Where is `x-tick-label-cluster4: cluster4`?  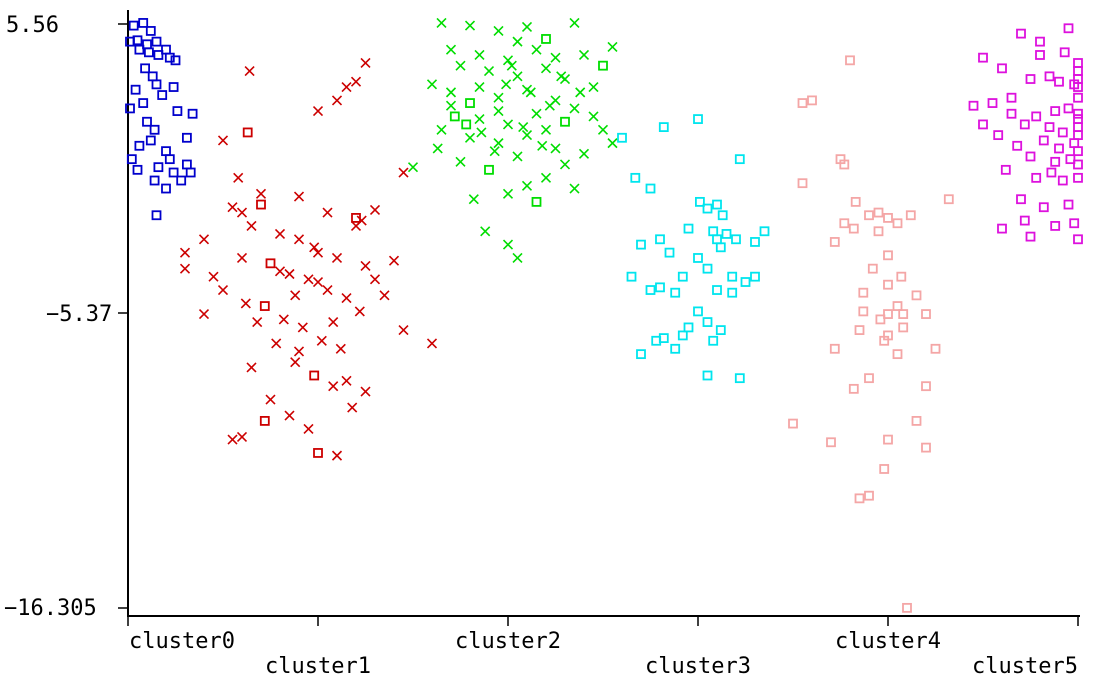 x-tick-label-cluster4: cluster4 is located at coordinates (888, 641).